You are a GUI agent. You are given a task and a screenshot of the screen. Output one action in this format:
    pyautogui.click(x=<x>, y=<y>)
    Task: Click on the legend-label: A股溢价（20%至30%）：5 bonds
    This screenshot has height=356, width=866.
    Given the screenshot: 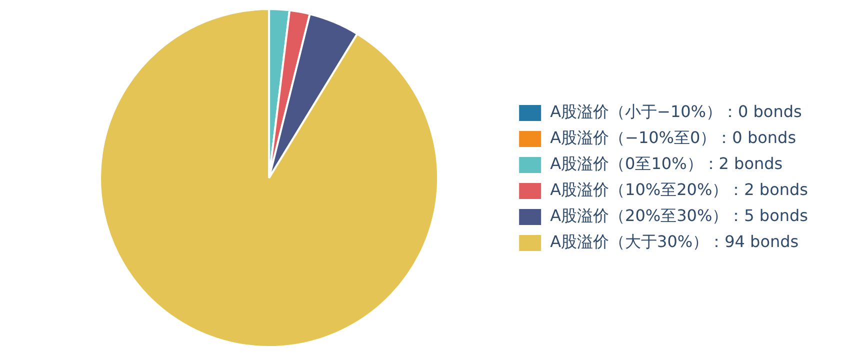 What is the action you would take?
    pyautogui.click(x=679, y=216)
    